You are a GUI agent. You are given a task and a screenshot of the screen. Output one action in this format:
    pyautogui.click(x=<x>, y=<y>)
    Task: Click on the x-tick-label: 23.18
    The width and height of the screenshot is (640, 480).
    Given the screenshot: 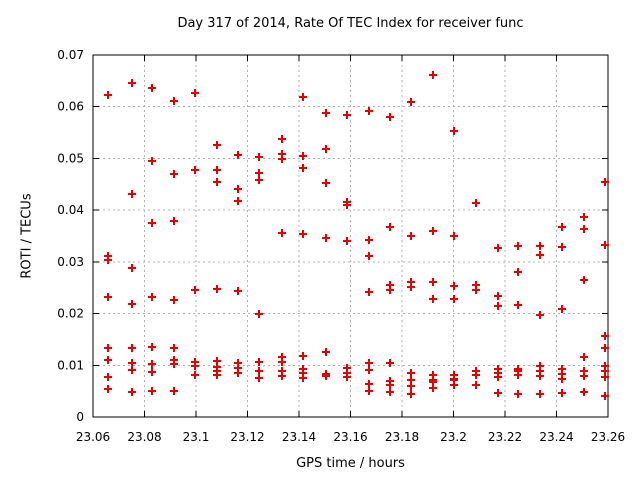 What is the action you would take?
    pyautogui.click(x=402, y=437)
    